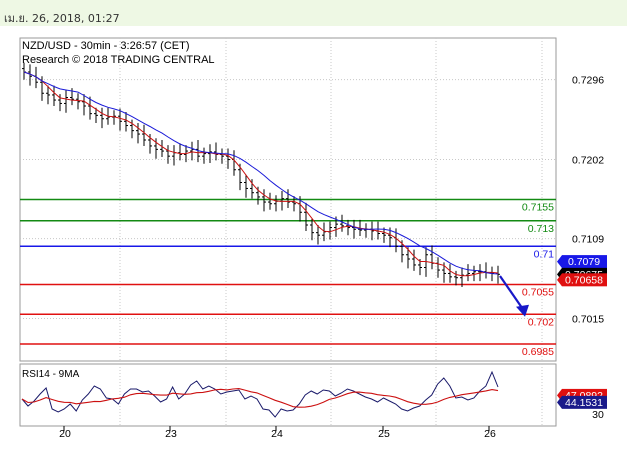 The width and height of the screenshot is (627, 452). I want to click on level-label: 0.71, so click(544, 254).